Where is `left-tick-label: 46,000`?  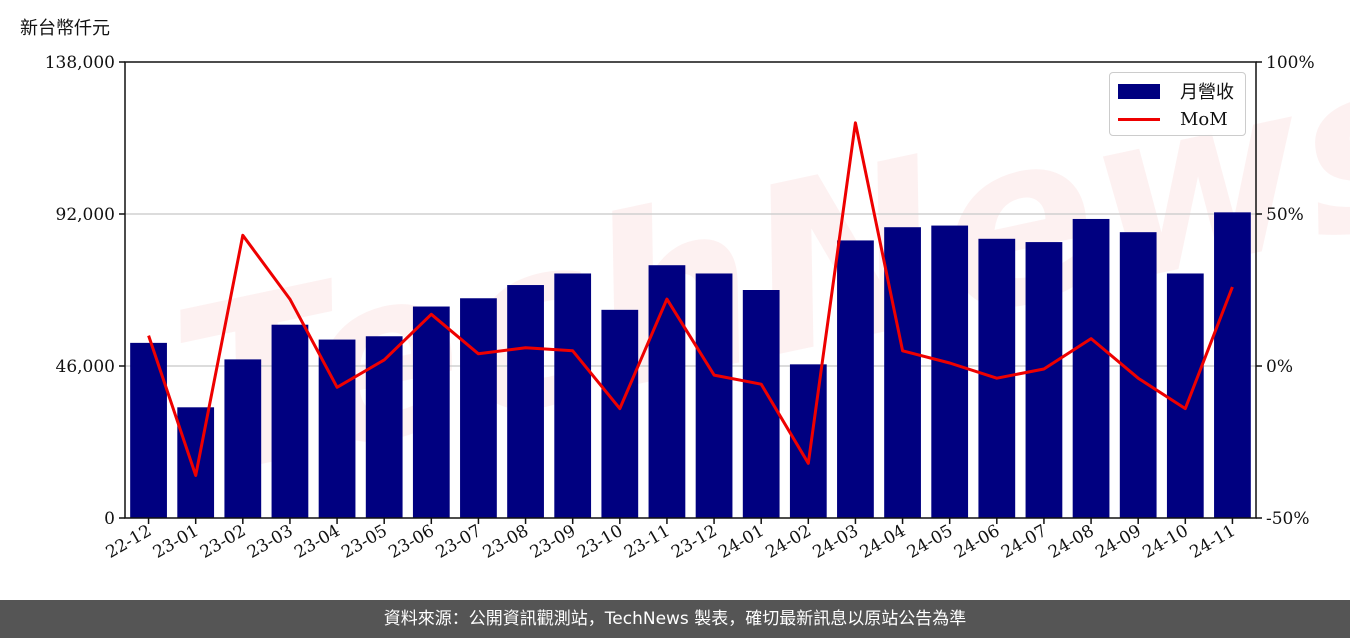
left-tick-label: 46,000 is located at coordinates (85, 367).